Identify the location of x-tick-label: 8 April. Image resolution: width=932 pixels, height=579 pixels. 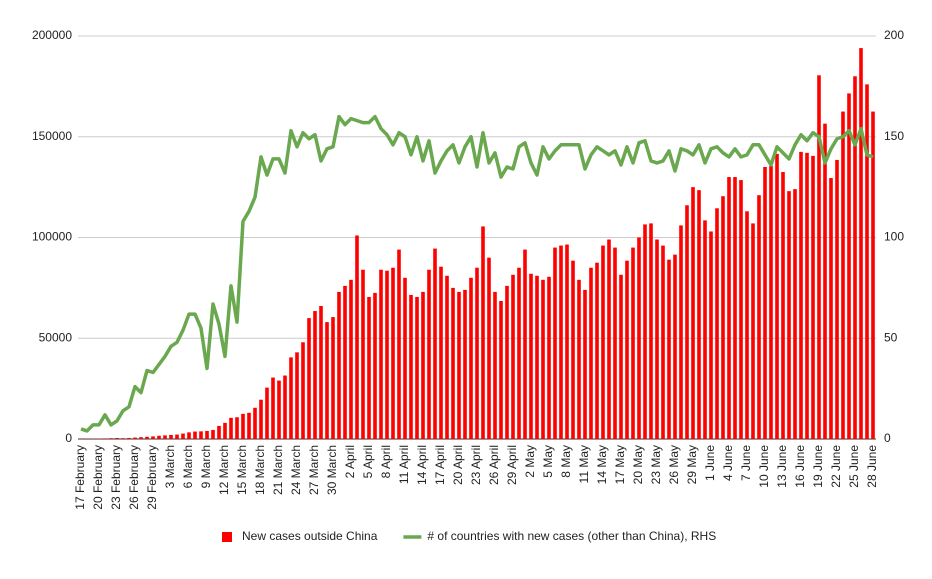
(386, 461).